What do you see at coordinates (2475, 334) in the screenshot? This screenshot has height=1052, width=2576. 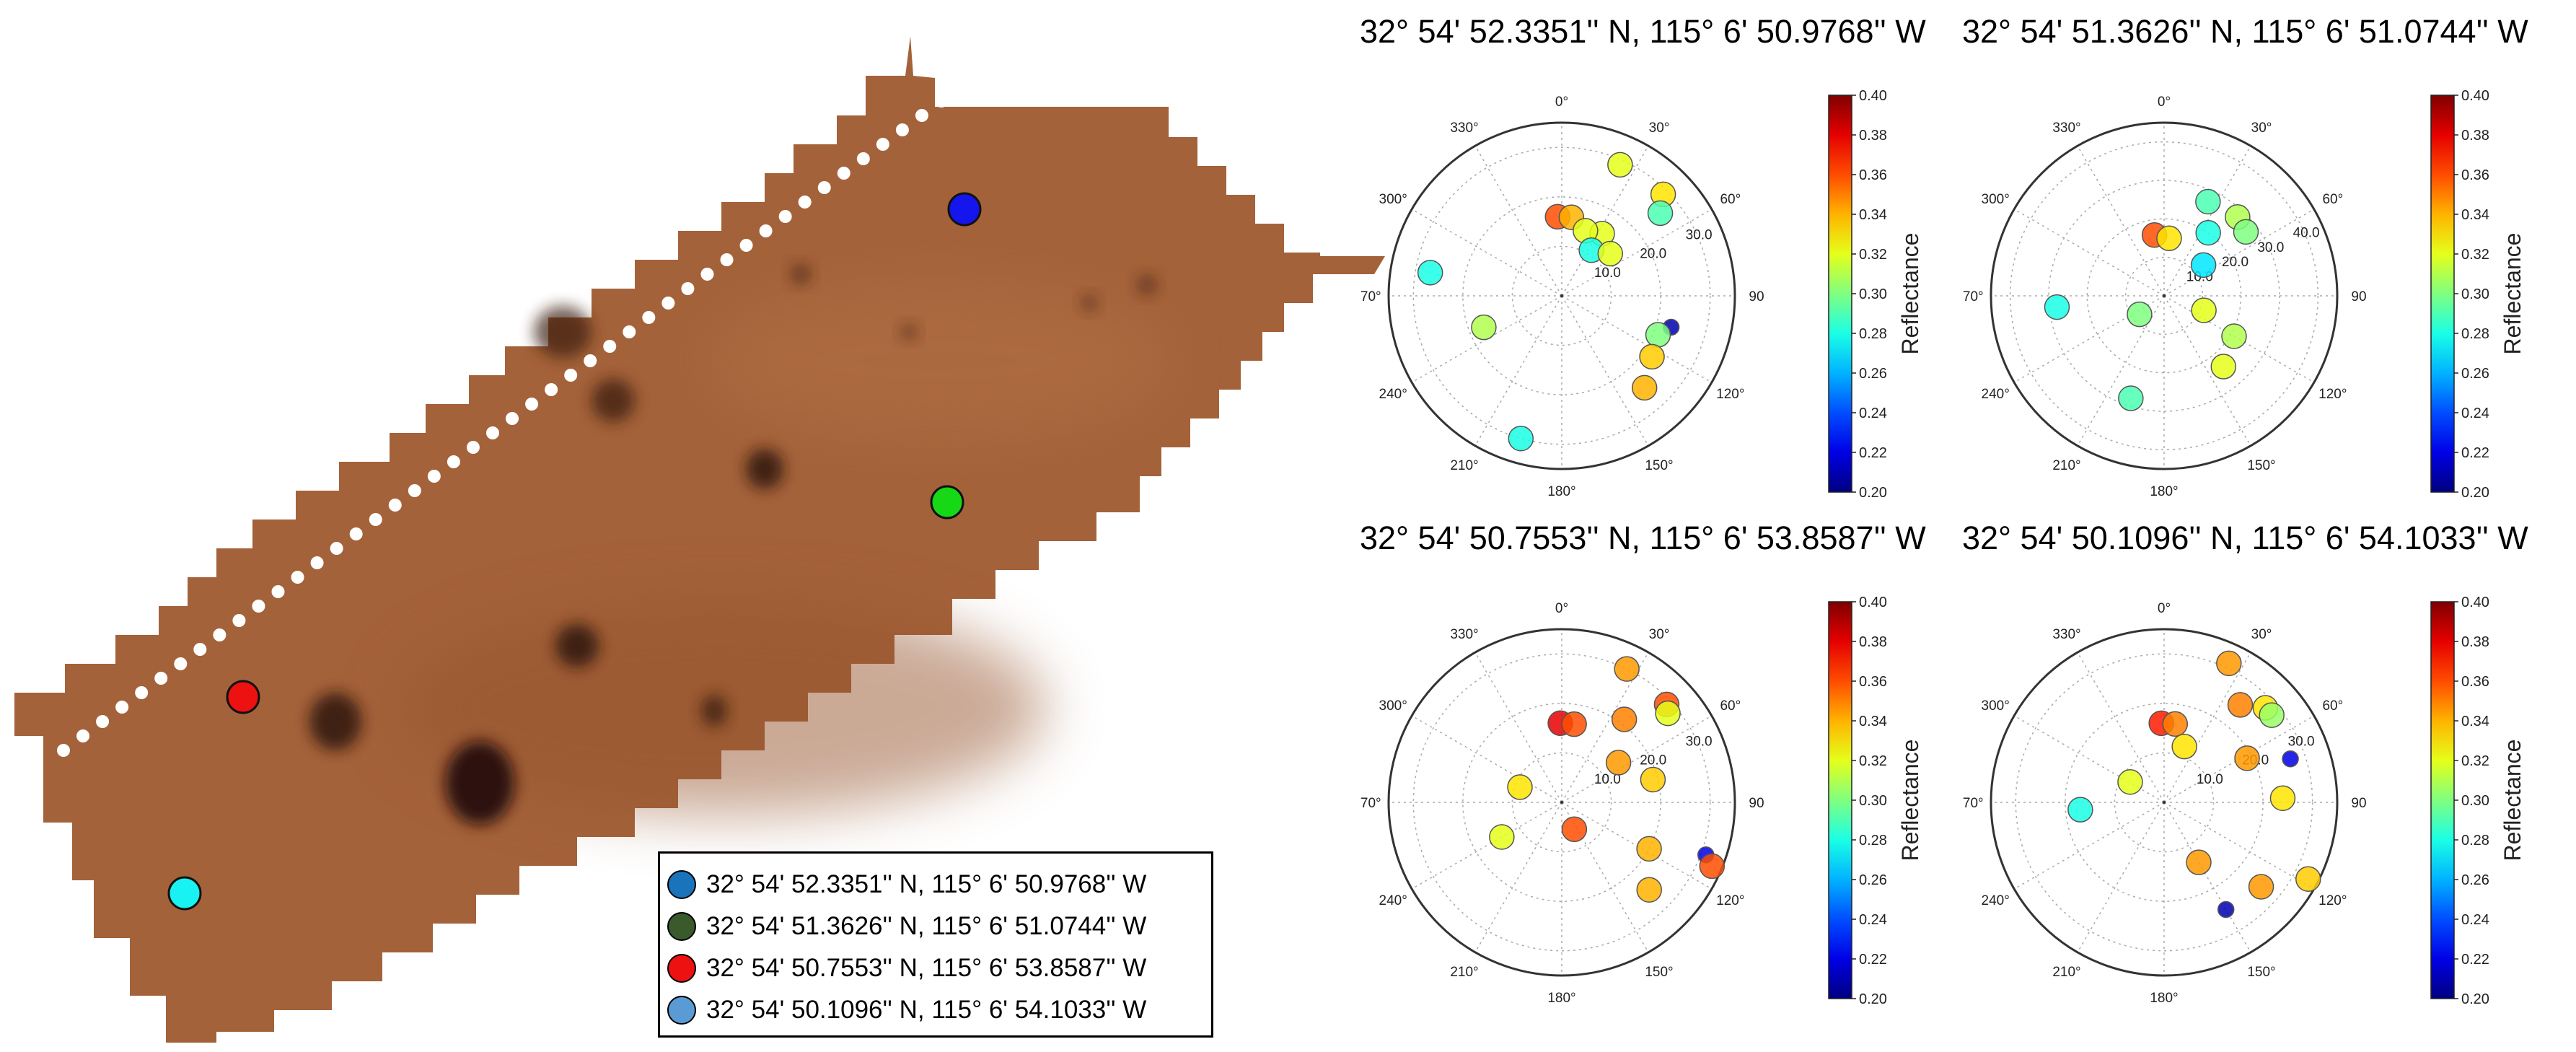 I see `colorbar-tick-label: 0.28` at bounding box center [2475, 334].